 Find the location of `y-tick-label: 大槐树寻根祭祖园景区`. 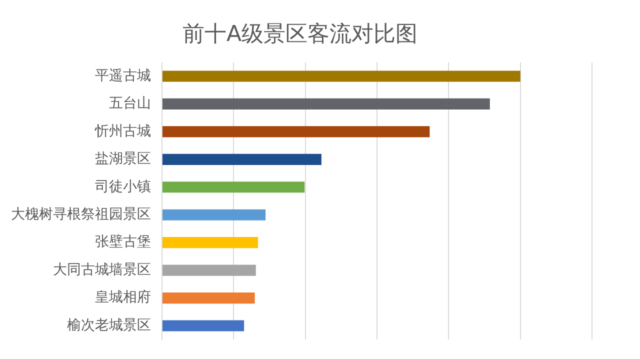

y-tick-label: 大槐树寻根祭祖园景区 is located at coordinates (81, 214).